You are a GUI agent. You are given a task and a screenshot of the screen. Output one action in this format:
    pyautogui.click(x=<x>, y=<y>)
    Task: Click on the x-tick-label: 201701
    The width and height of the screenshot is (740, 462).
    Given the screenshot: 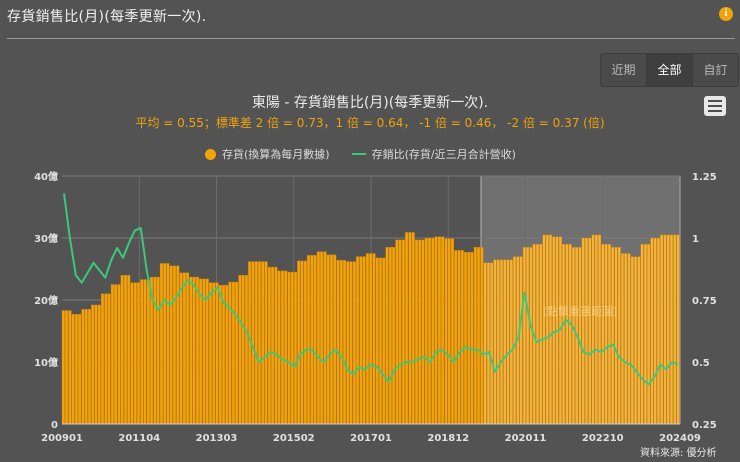 What is the action you would take?
    pyautogui.click(x=371, y=438)
    